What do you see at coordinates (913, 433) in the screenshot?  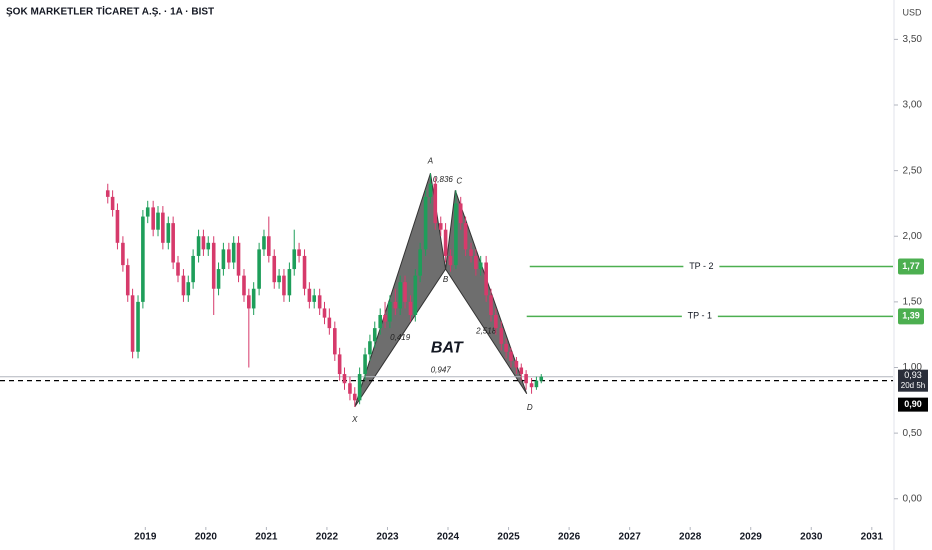 I see `y-tick-label: 0,50` at bounding box center [913, 433].